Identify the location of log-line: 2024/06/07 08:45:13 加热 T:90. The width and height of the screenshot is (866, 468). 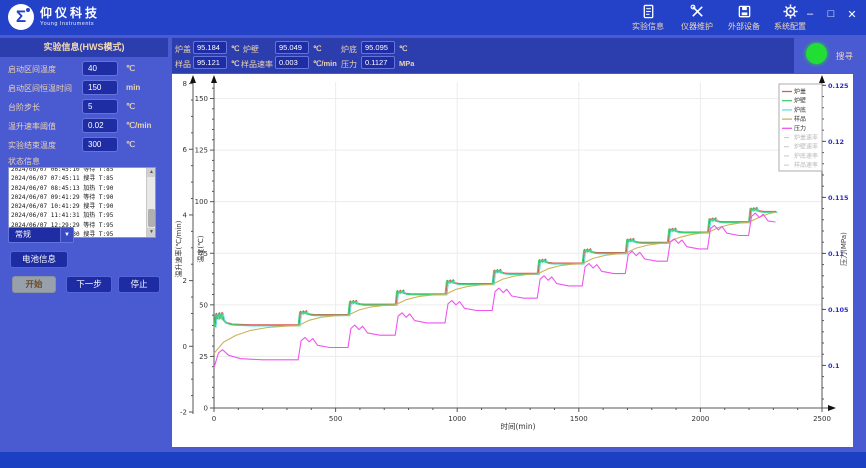
(62, 188).